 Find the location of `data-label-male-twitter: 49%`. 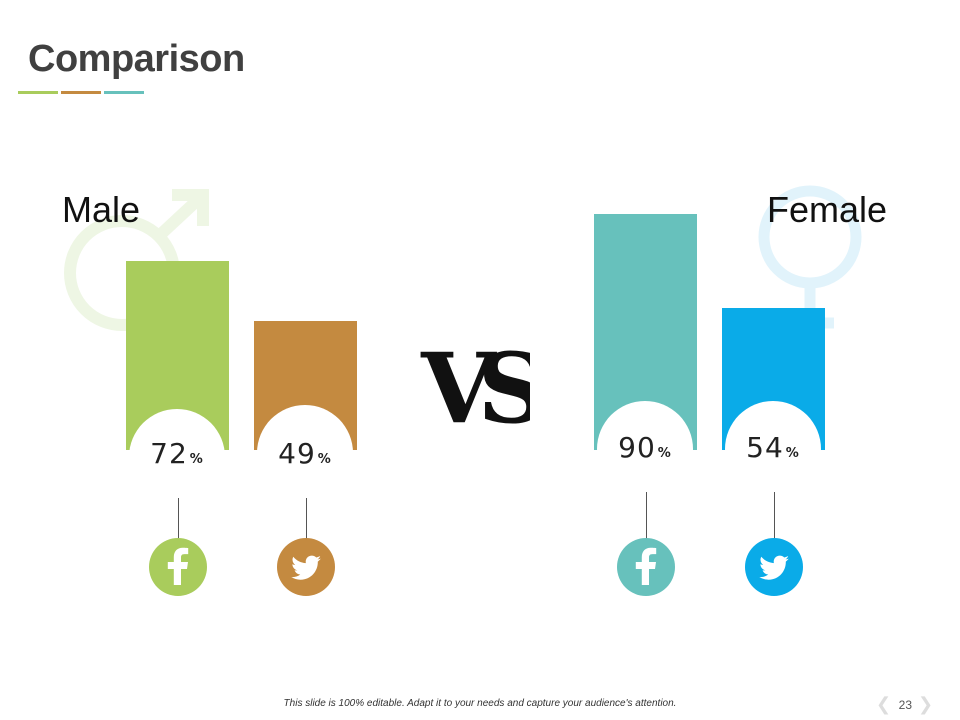

data-label-male-twitter: 49% is located at coordinates (305, 453).